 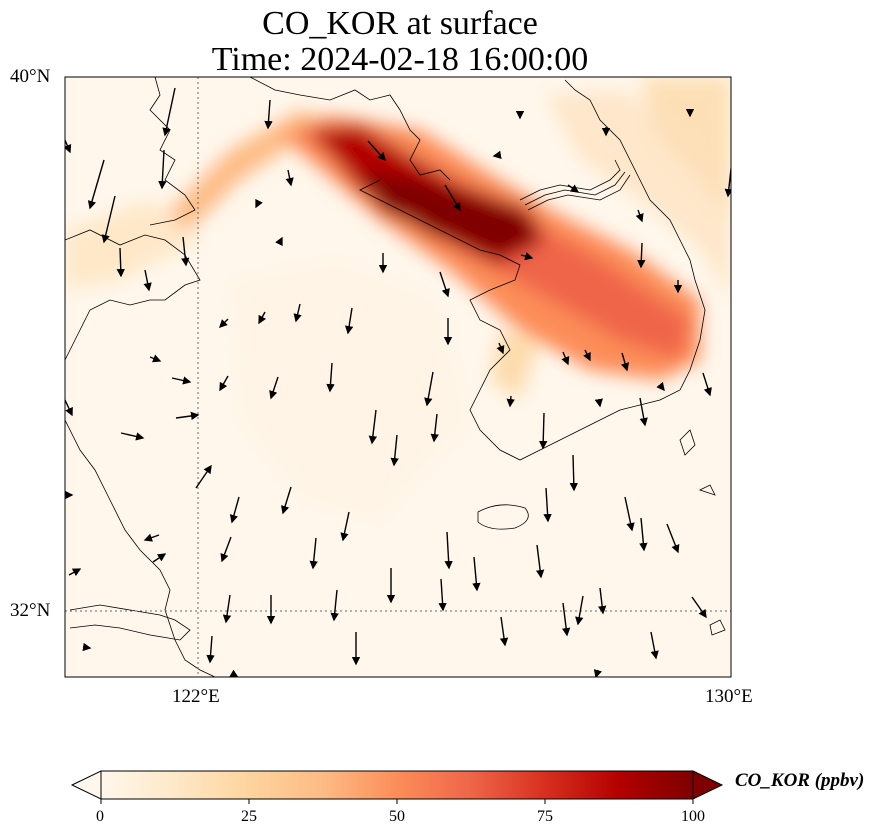 What do you see at coordinates (397, 785) in the screenshot?
I see `colorbar-gradient` at bounding box center [397, 785].